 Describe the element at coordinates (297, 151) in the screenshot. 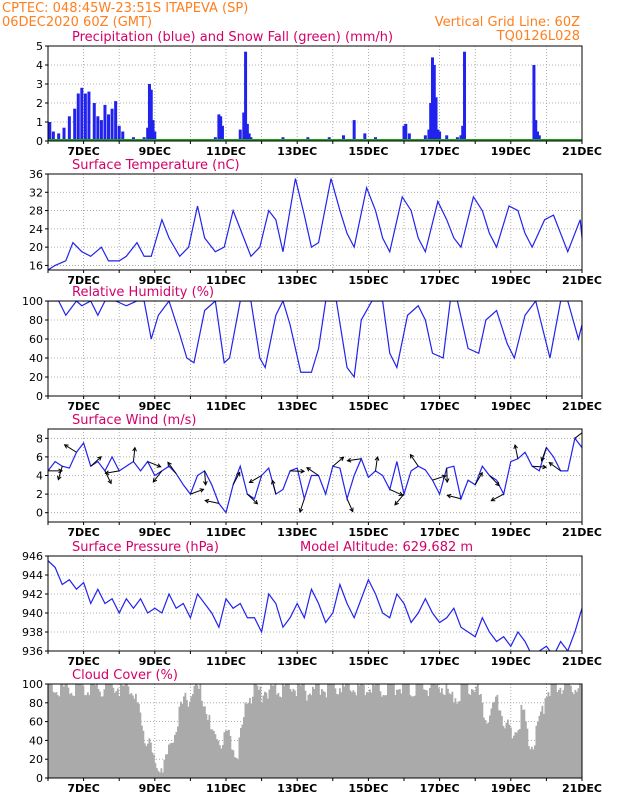

I see `x-tick-label: 13DEC` at that location.